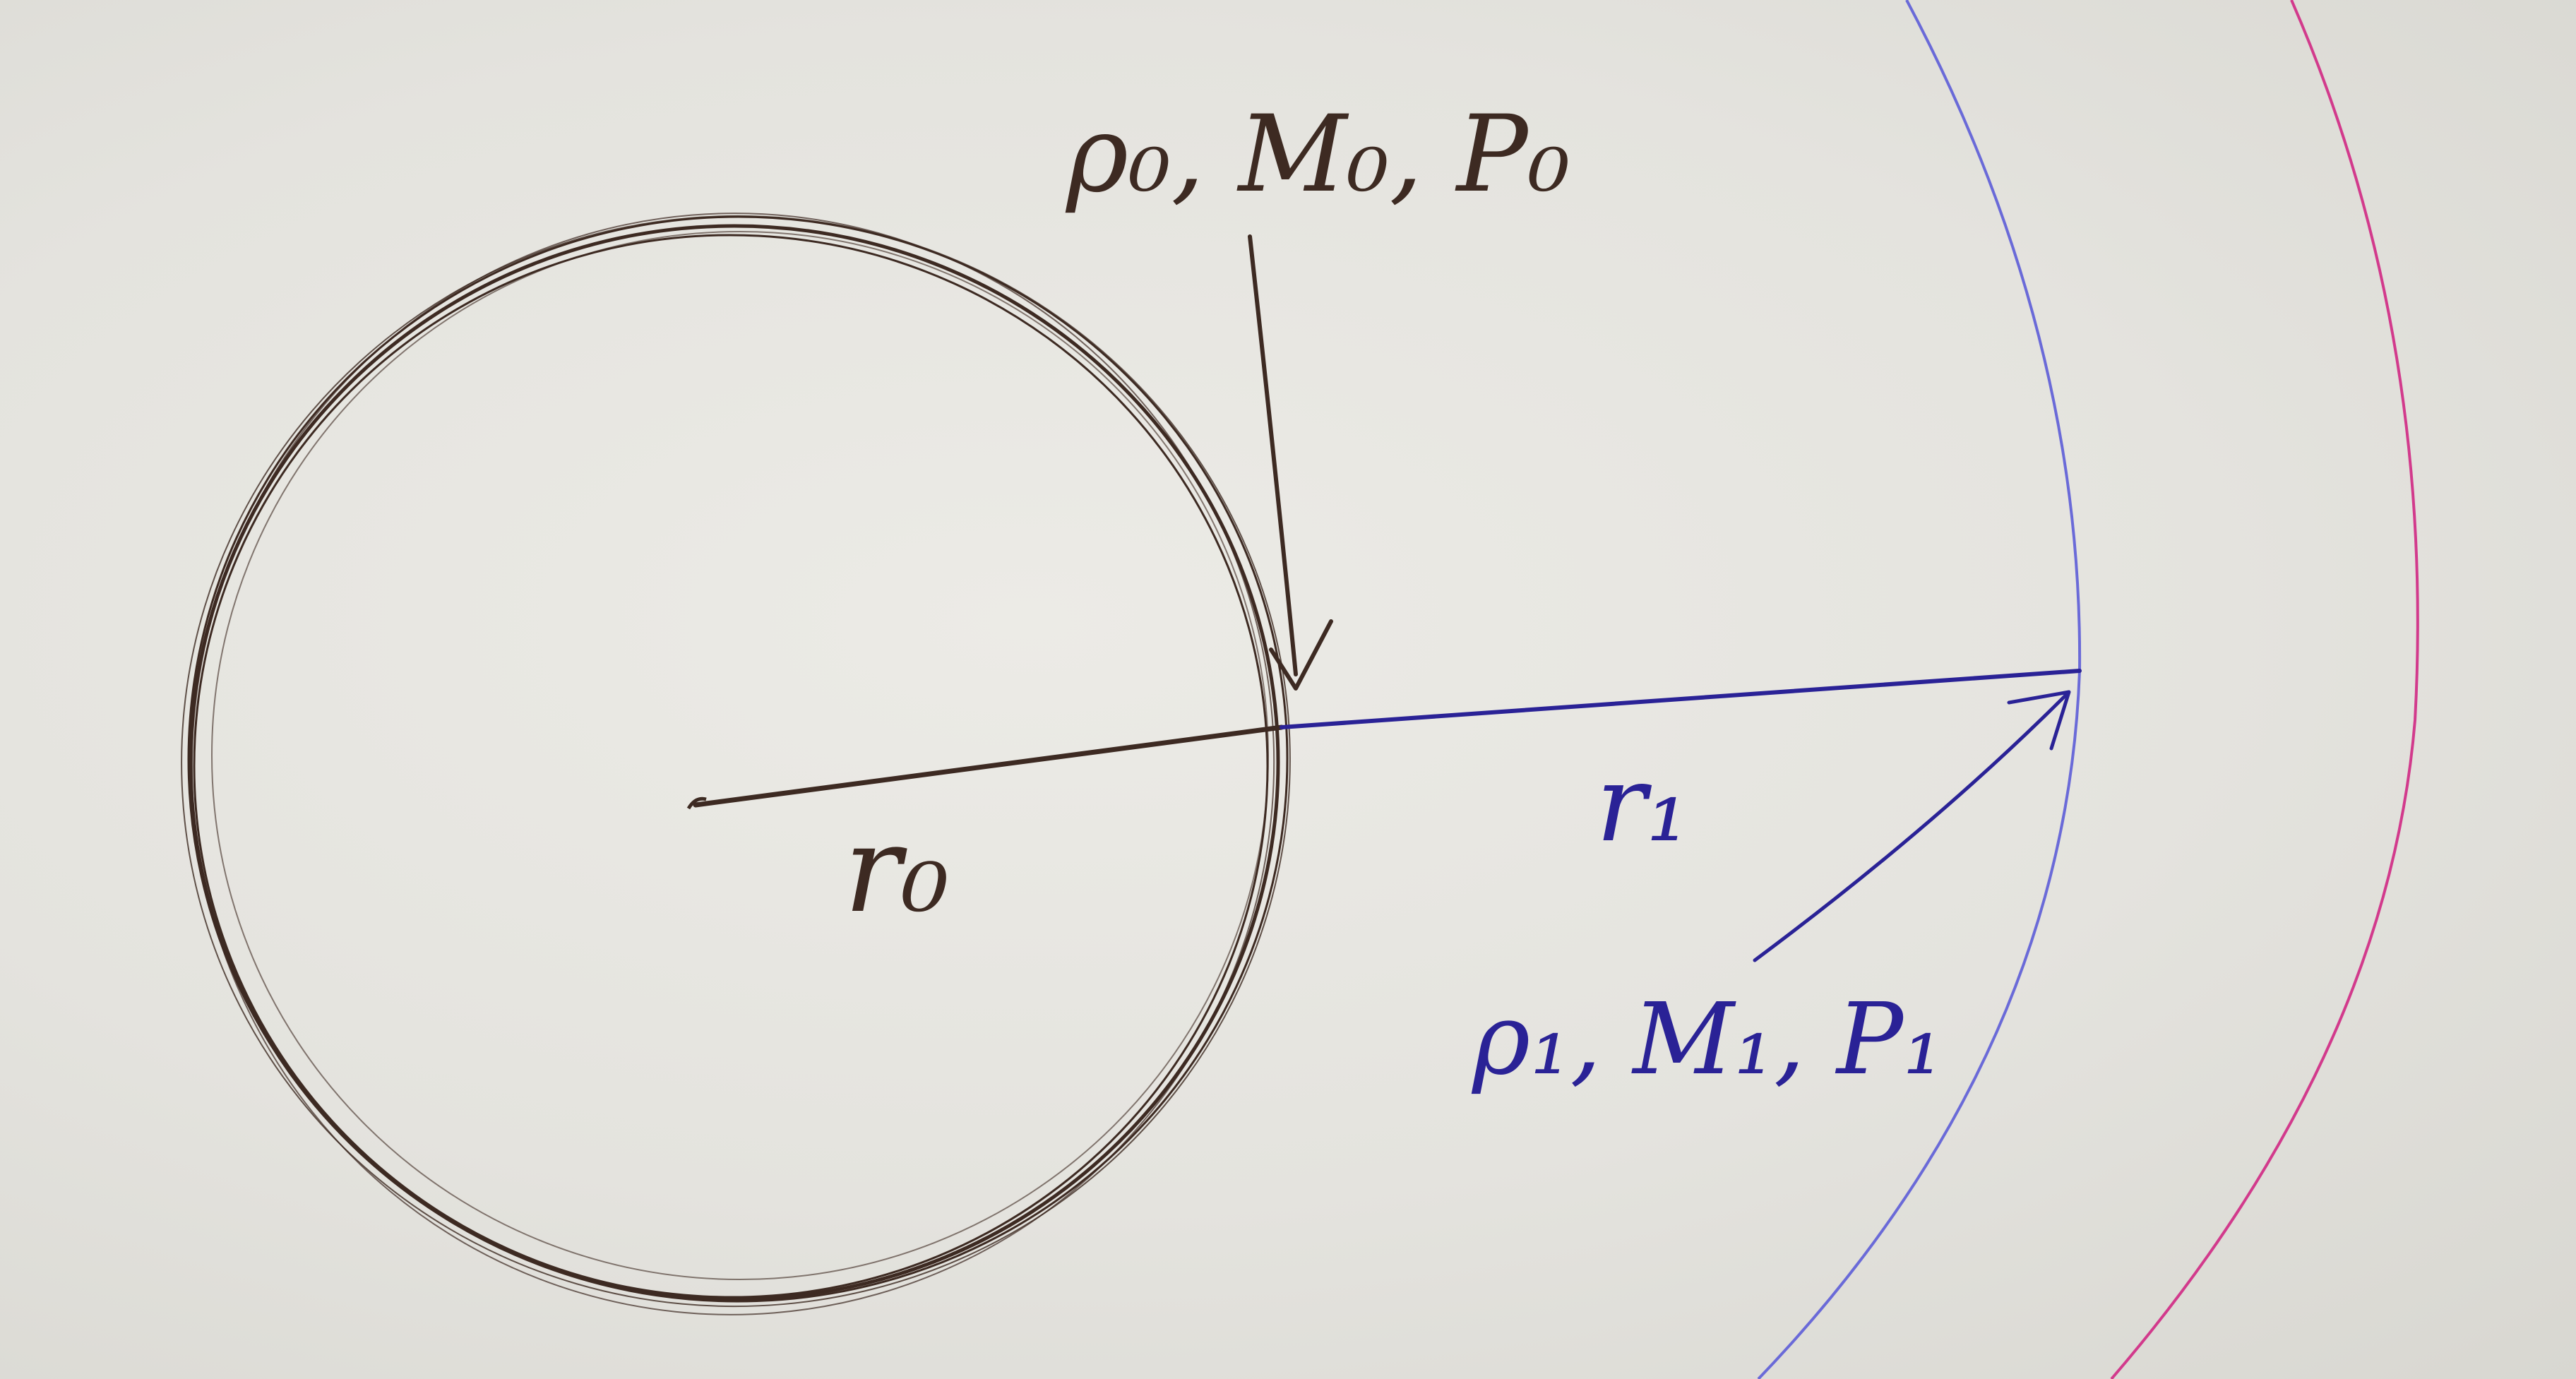  I want to click on r1-label: r₁, so click(1642, 804).